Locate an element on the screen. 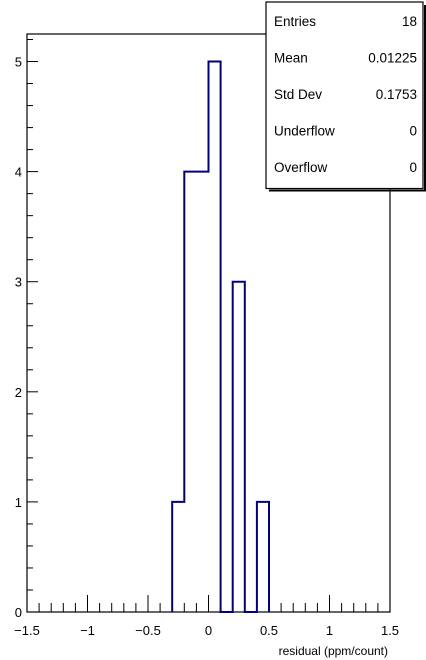 The height and width of the screenshot is (660, 426). x-axis-ticks: −1.5 −1 −0.5 0 0.5 1 1.5 is located at coordinates (206, 616).